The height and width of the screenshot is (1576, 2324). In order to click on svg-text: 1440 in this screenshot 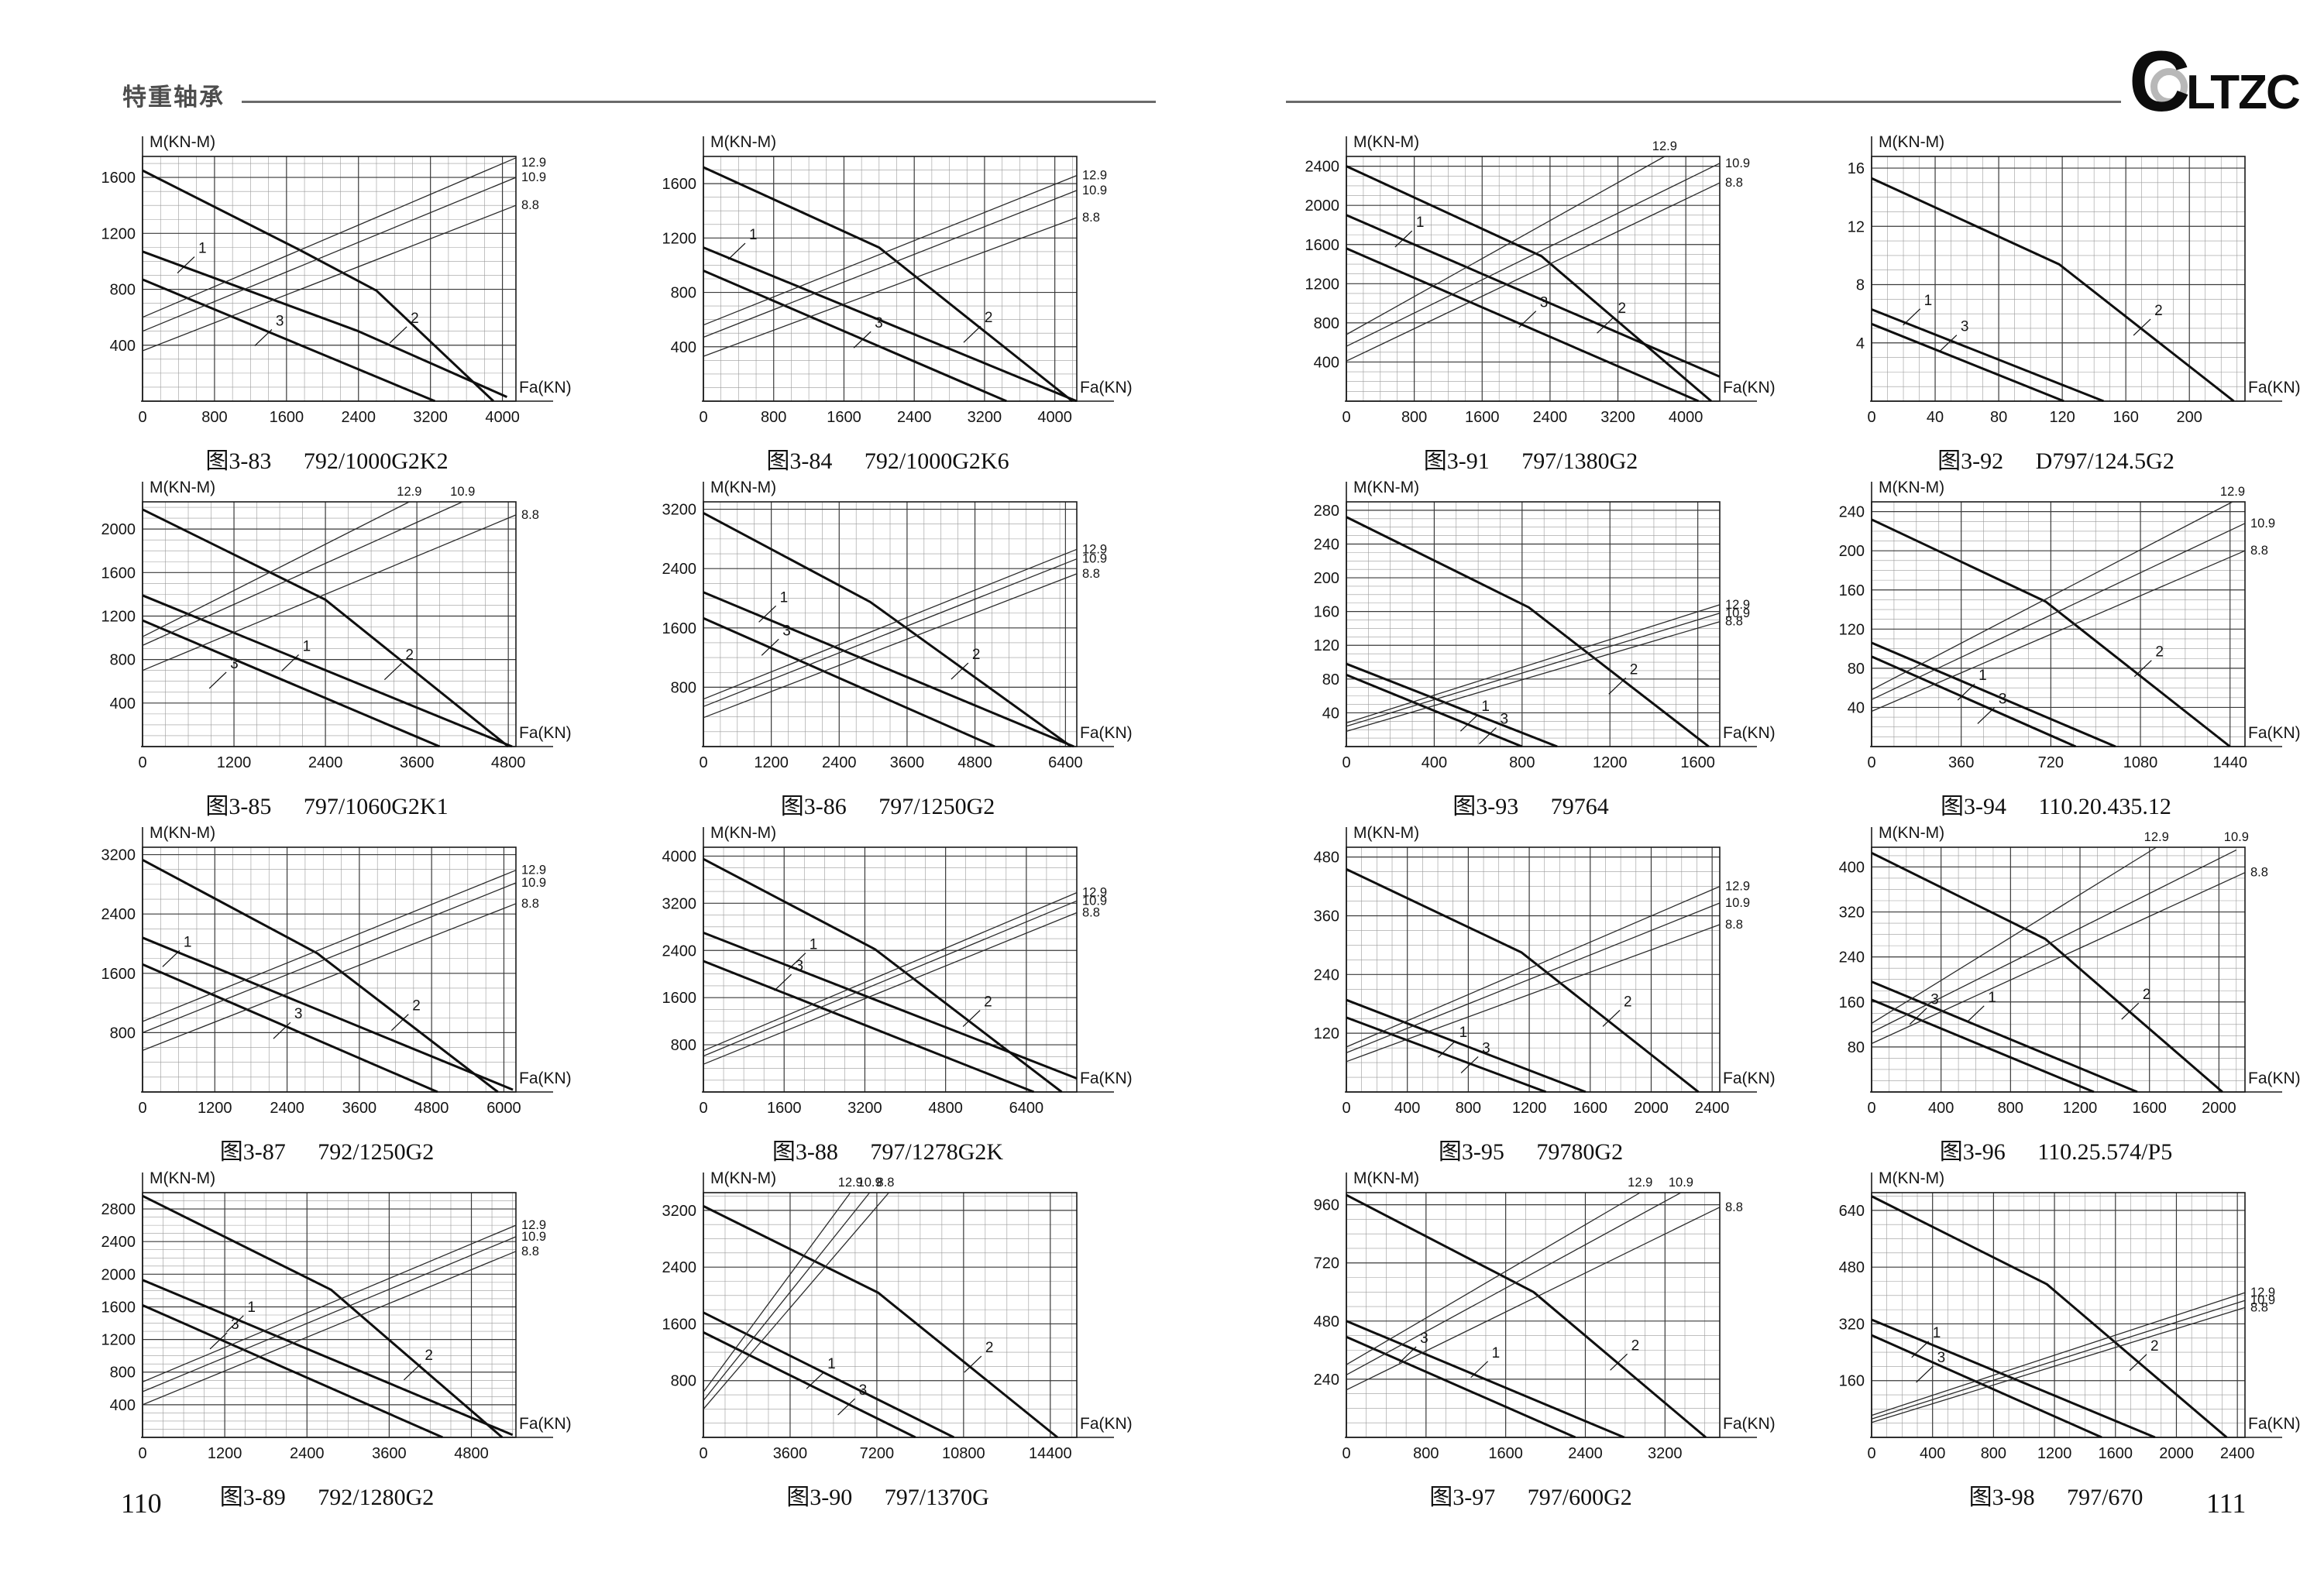, I will do `click(2229, 762)`.